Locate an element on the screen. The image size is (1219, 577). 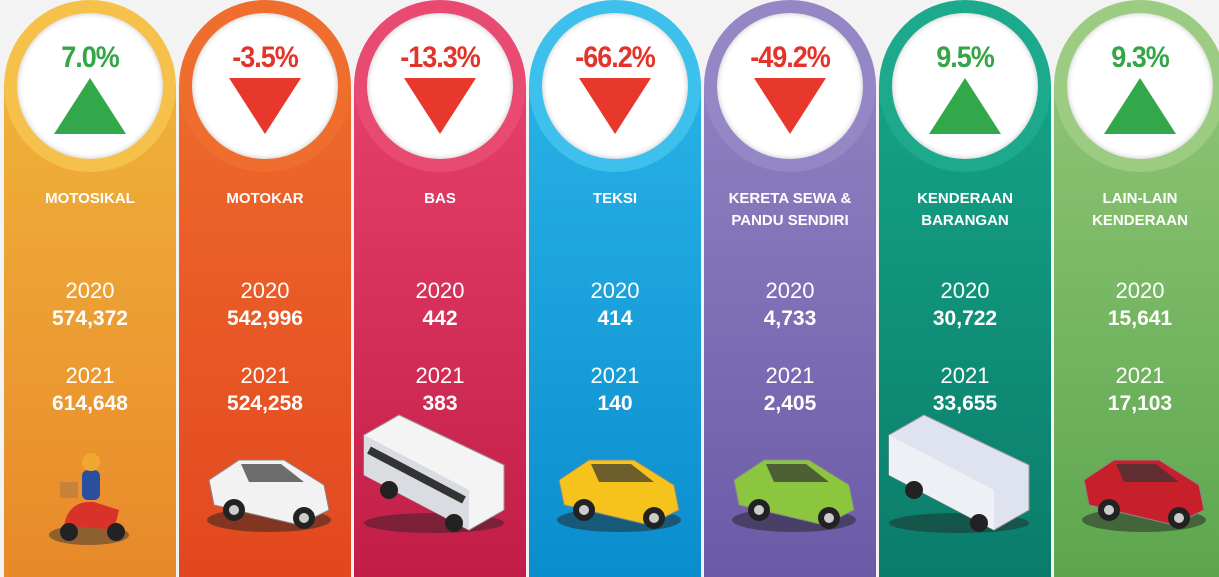
column: -13.3% BAS 2020 442 2021 383 is located at coordinates (440, 288).